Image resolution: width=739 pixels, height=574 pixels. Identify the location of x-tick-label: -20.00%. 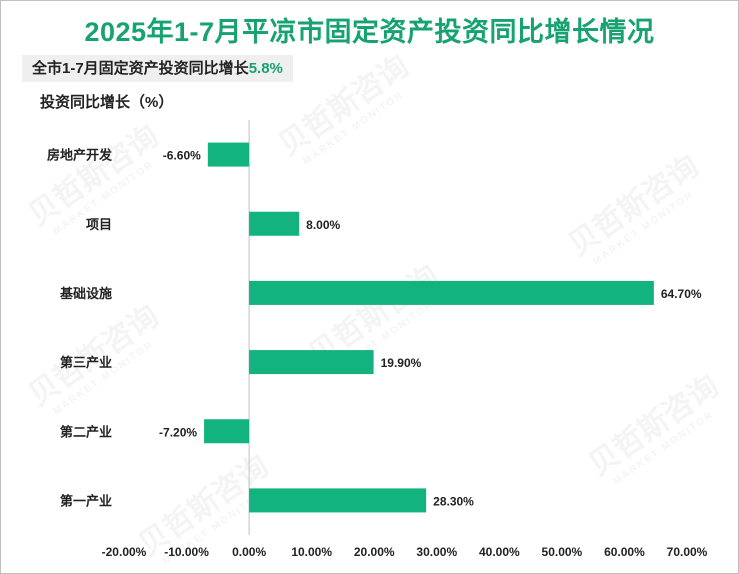
(124, 552).